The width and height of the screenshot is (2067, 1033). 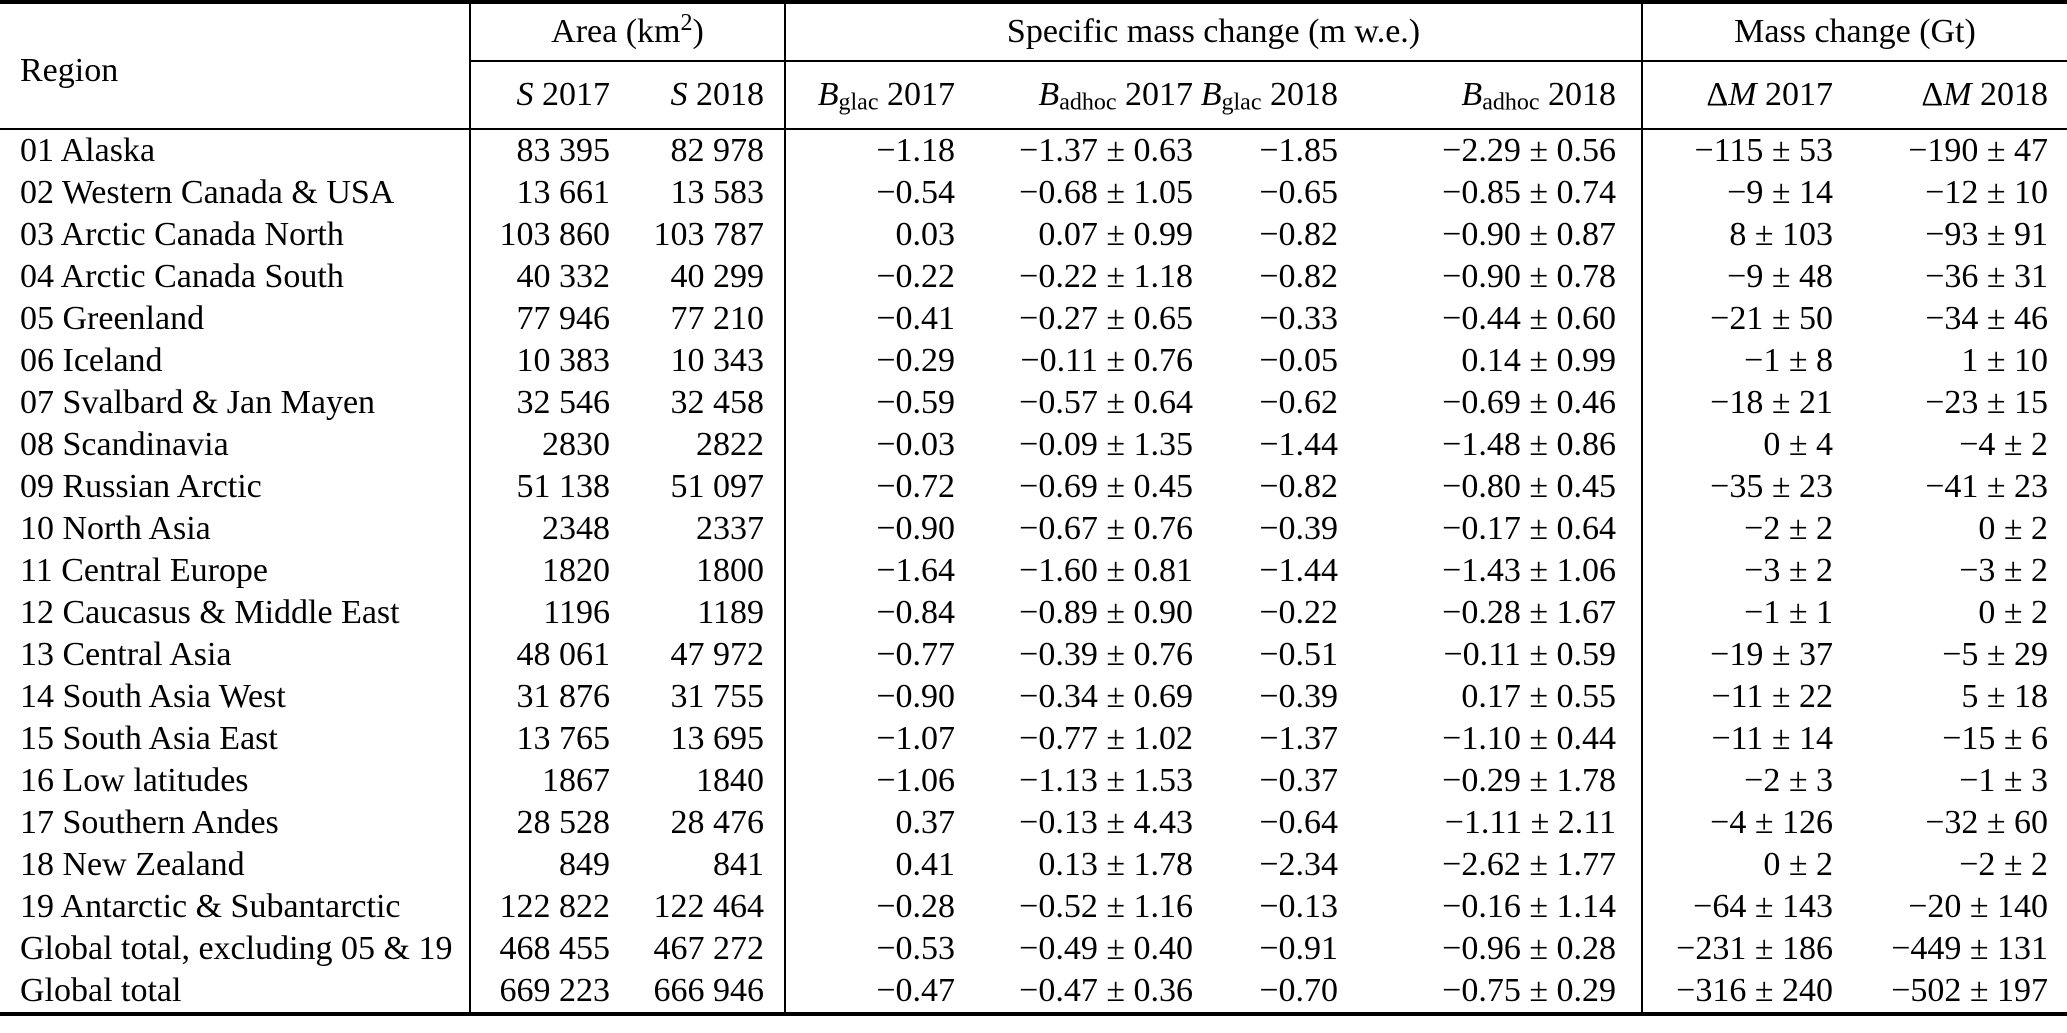 What do you see at coordinates (1987, 402) in the screenshot?
I see `cell-dm-2018: −23 ± 15` at bounding box center [1987, 402].